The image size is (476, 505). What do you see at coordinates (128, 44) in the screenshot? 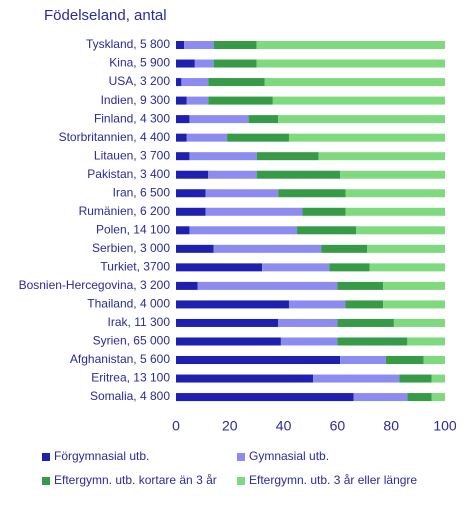
I see `y-tick-label: Tyskland, 5 800` at bounding box center [128, 44].